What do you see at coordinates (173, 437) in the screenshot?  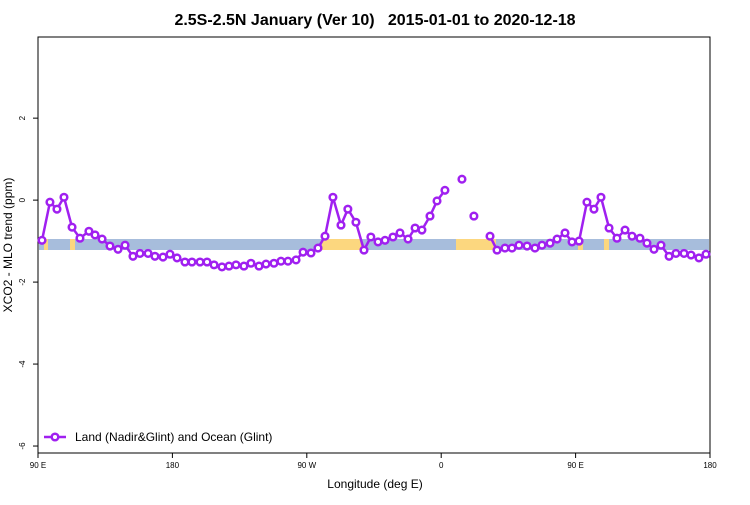 I see `legend-label: Land (Nadir&Glint) and Ocean (Glint)` at bounding box center [173, 437].